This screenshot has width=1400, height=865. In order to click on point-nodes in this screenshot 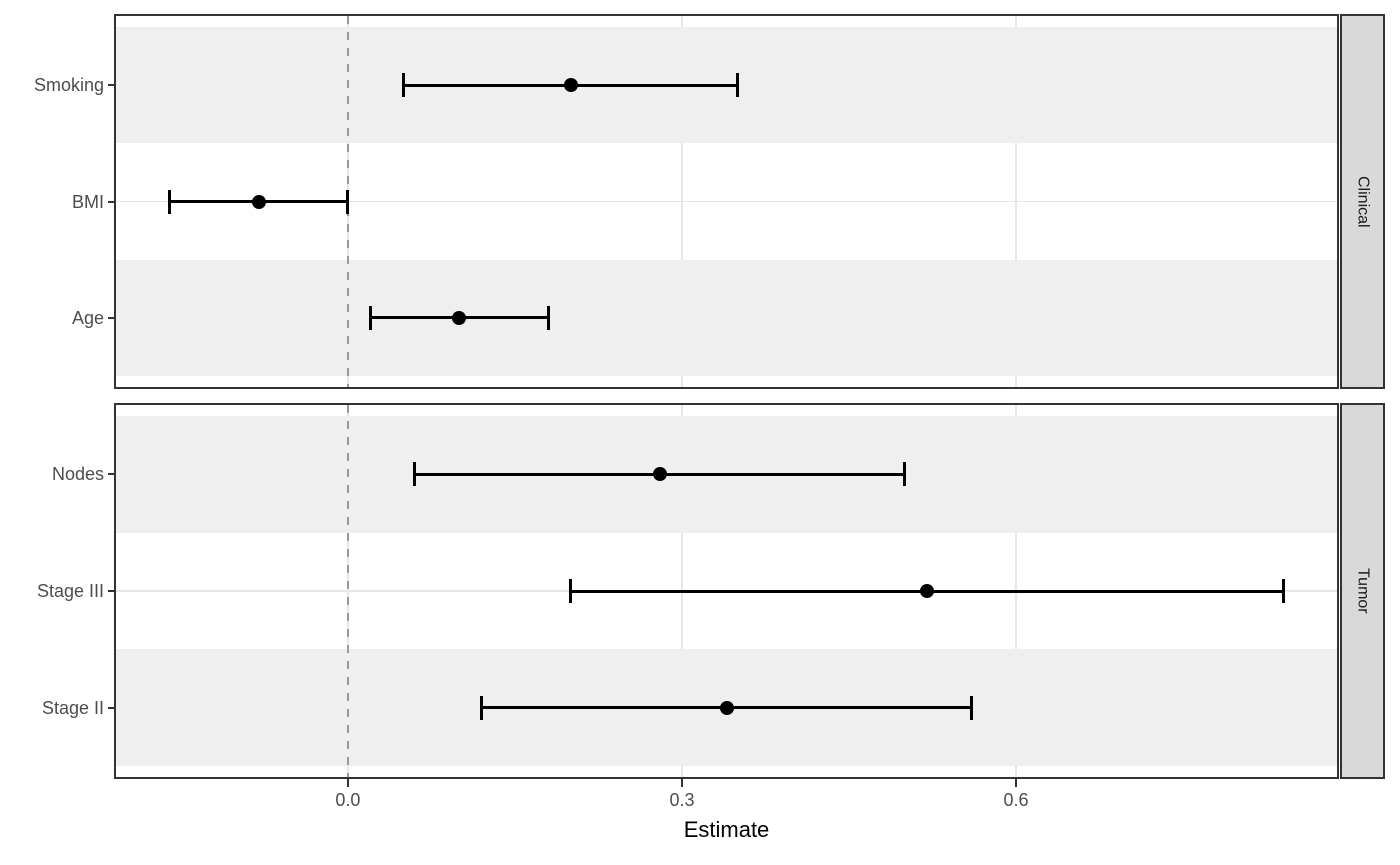, I will do `click(659, 474)`.